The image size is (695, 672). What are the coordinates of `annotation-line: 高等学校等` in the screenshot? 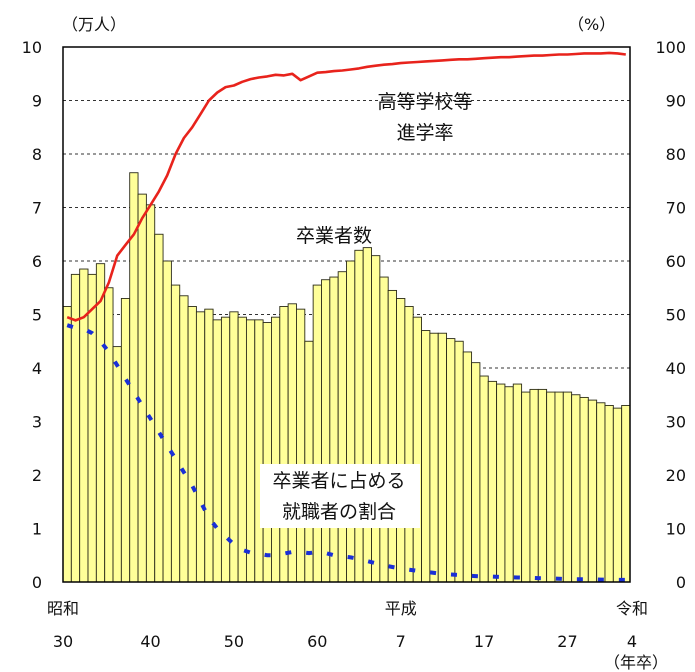 It's located at (424, 102).